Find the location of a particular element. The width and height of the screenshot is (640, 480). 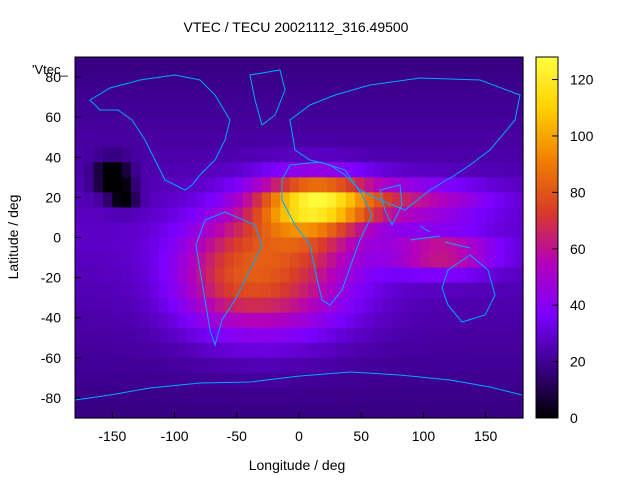

y-tick-label: 0 is located at coordinates (57, 238).